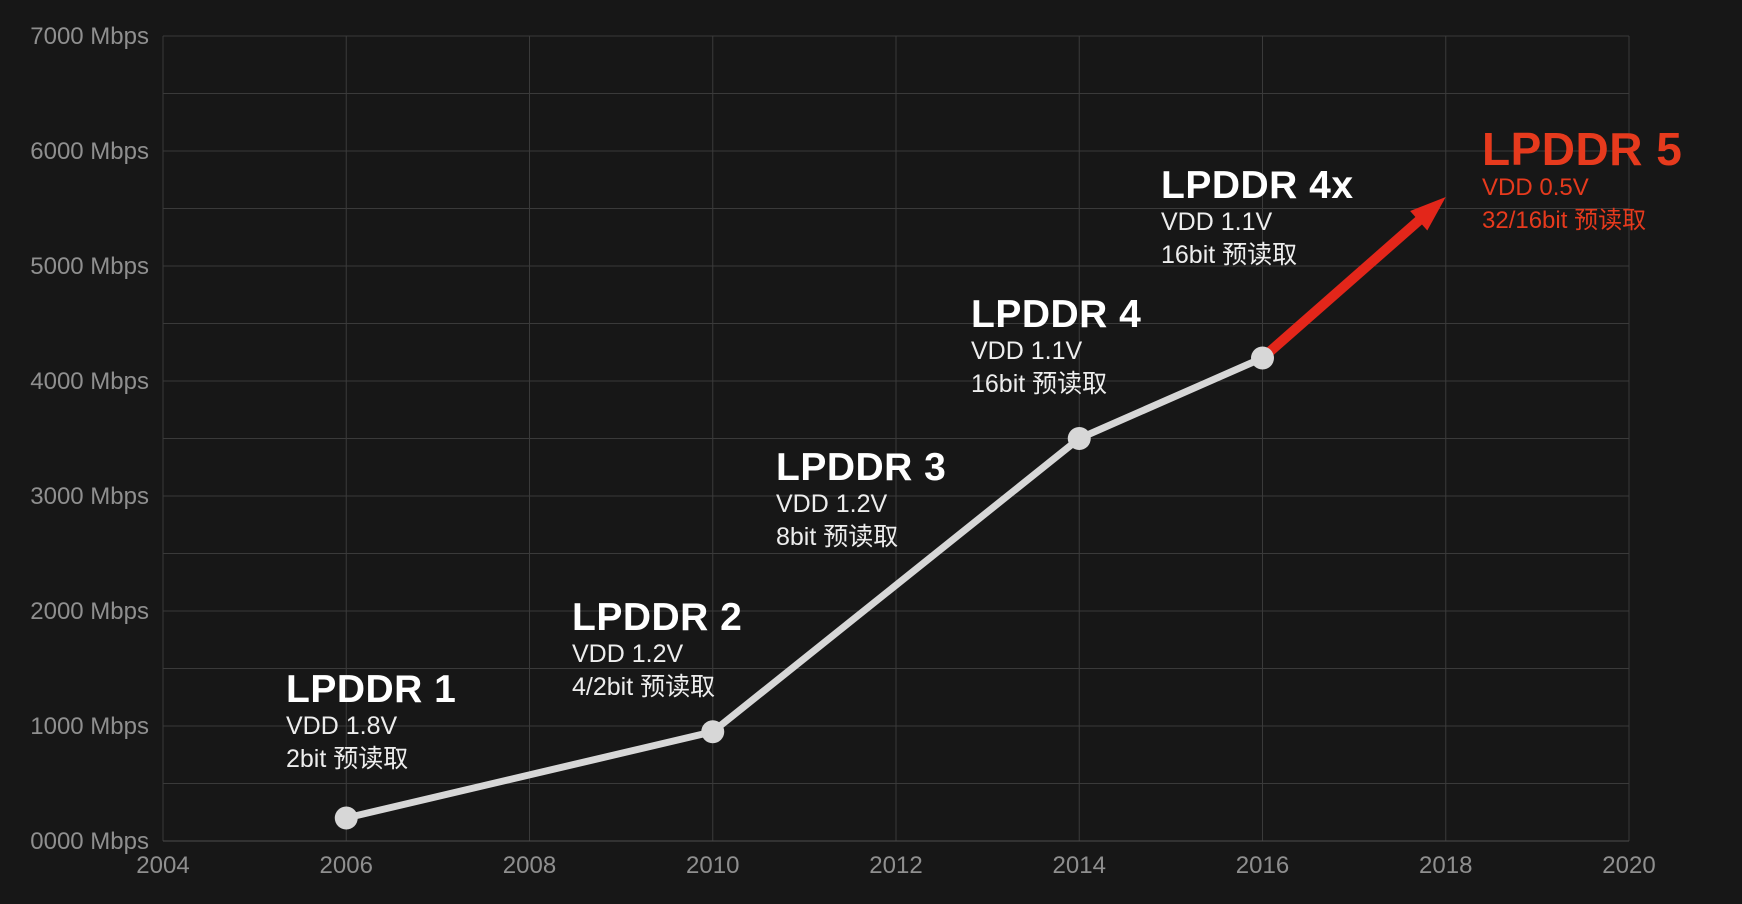 Image resolution: width=1742 pixels, height=904 pixels. Describe the element at coordinates (1564, 220) in the screenshot. I see `annotation-detail: 32/16bit 预读取` at that location.